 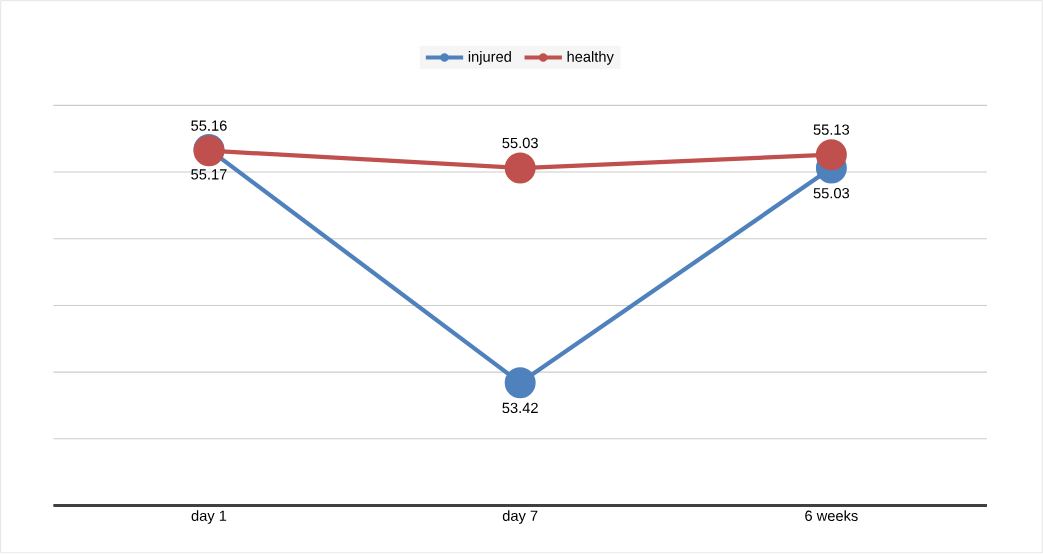 I want to click on x-tick-label: 6 weeks, so click(x=831, y=516).